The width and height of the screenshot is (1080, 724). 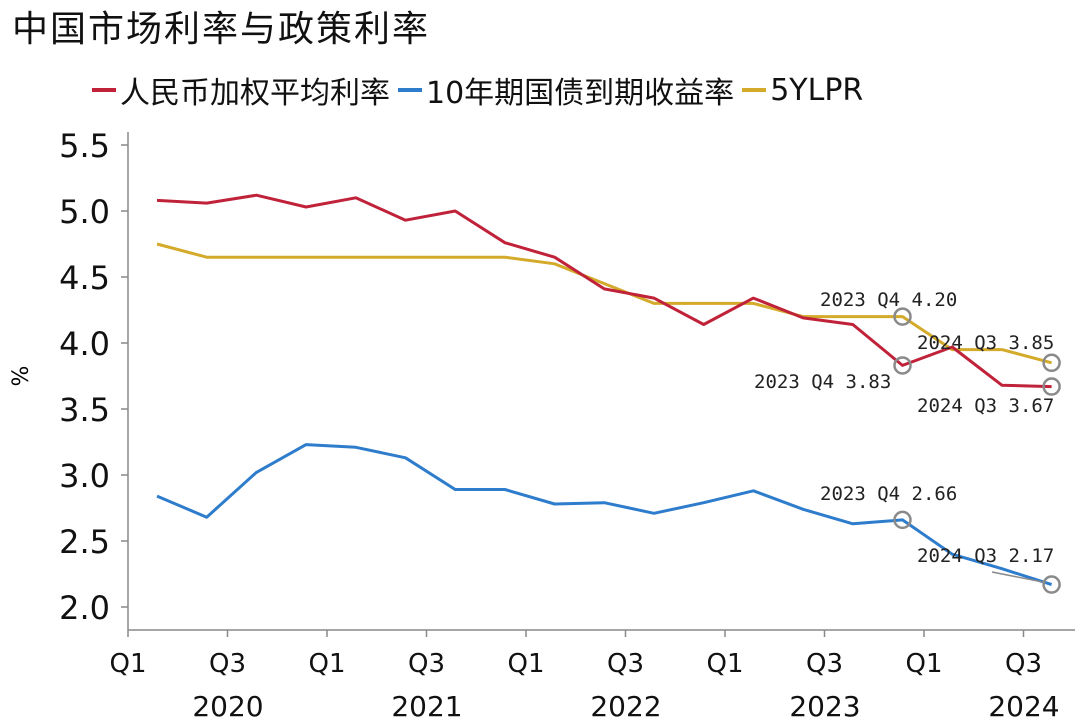 What do you see at coordinates (985, 406) in the screenshot?
I see `annotation-label: 2024 Q3 3.67` at bounding box center [985, 406].